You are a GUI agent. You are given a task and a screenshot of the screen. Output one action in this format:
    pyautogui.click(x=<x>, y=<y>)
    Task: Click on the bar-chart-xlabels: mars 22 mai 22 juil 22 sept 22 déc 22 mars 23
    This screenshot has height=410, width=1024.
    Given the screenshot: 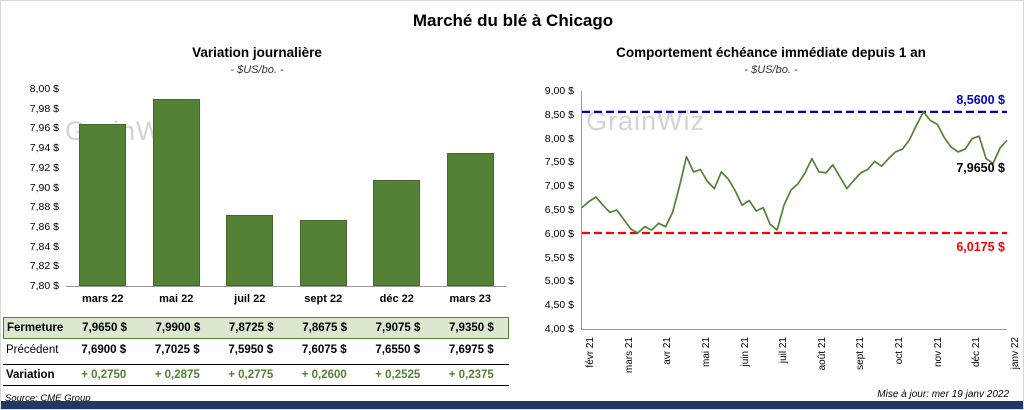 What is the action you would take?
    pyautogui.click(x=286, y=299)
    